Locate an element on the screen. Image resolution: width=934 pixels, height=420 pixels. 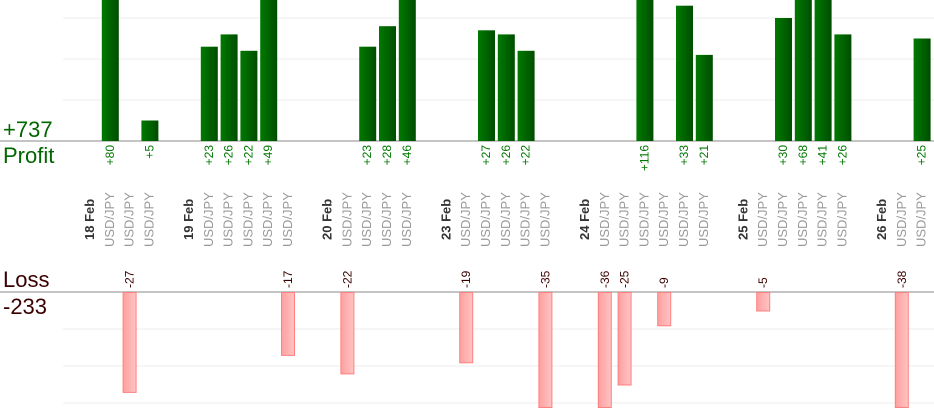
loss-label: Loss is located at coordinates (26, 279).